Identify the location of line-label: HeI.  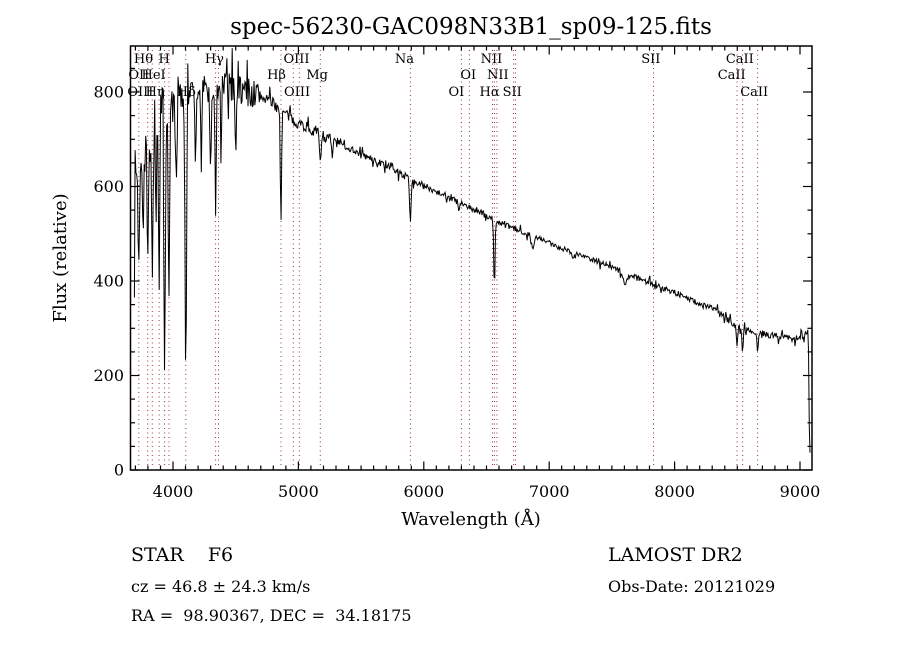
(154, 75).